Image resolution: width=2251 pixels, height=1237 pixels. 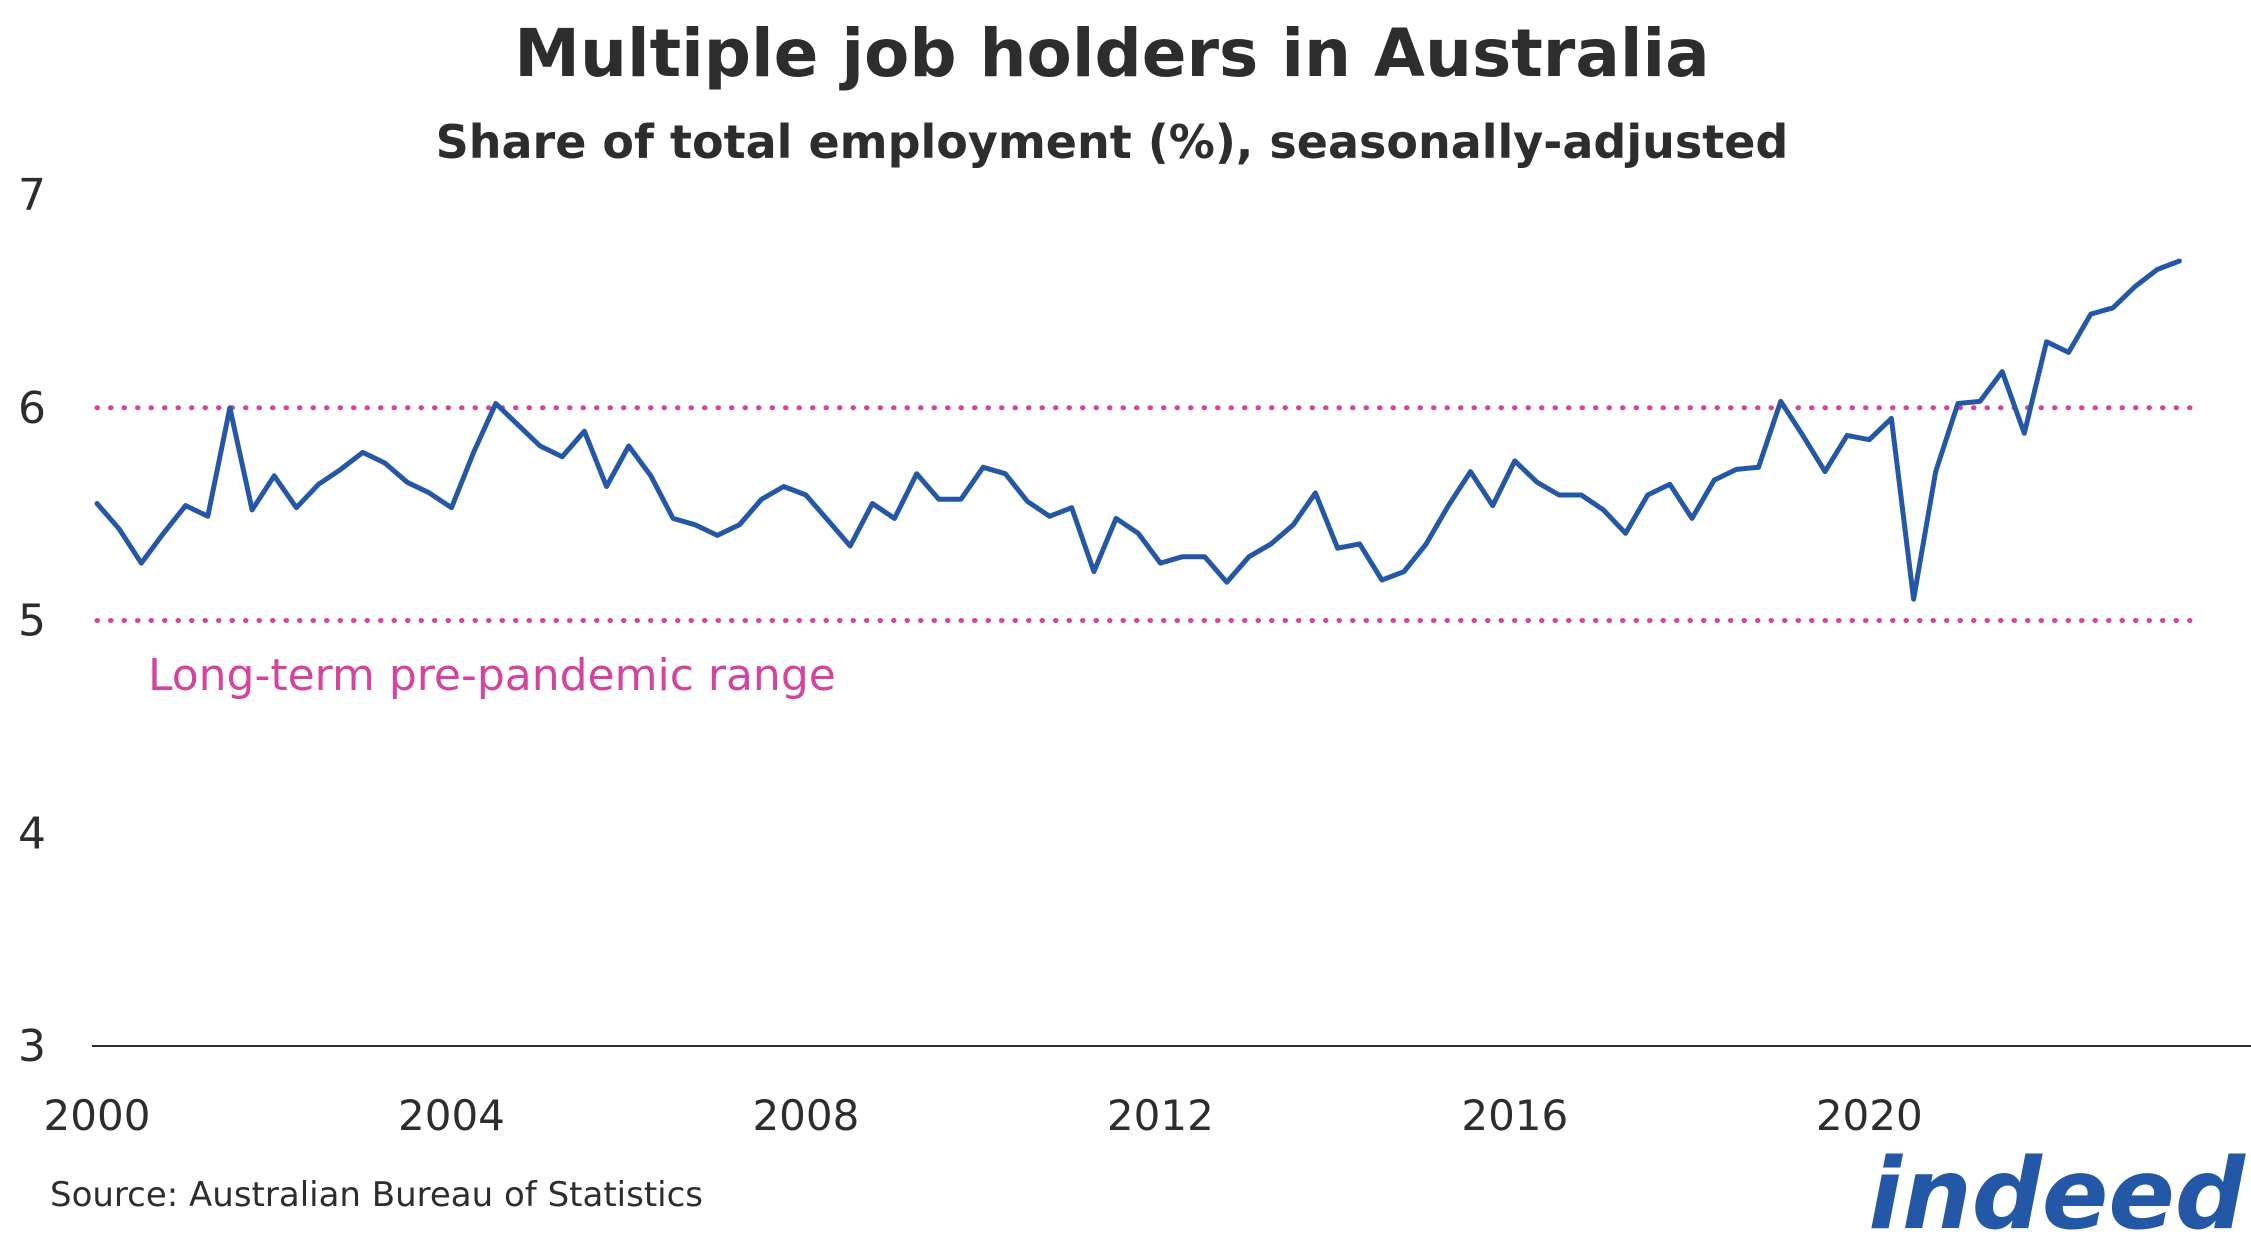 I want to click on y-tick-label: 6, so click(x=32, y=408).